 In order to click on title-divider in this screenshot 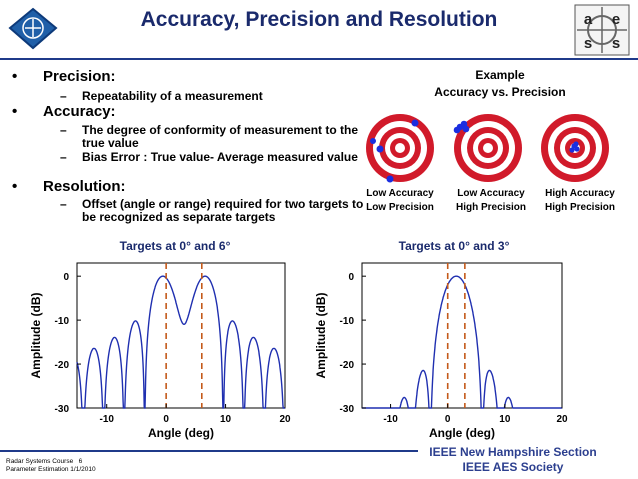, I will do `click(319, 59)`.